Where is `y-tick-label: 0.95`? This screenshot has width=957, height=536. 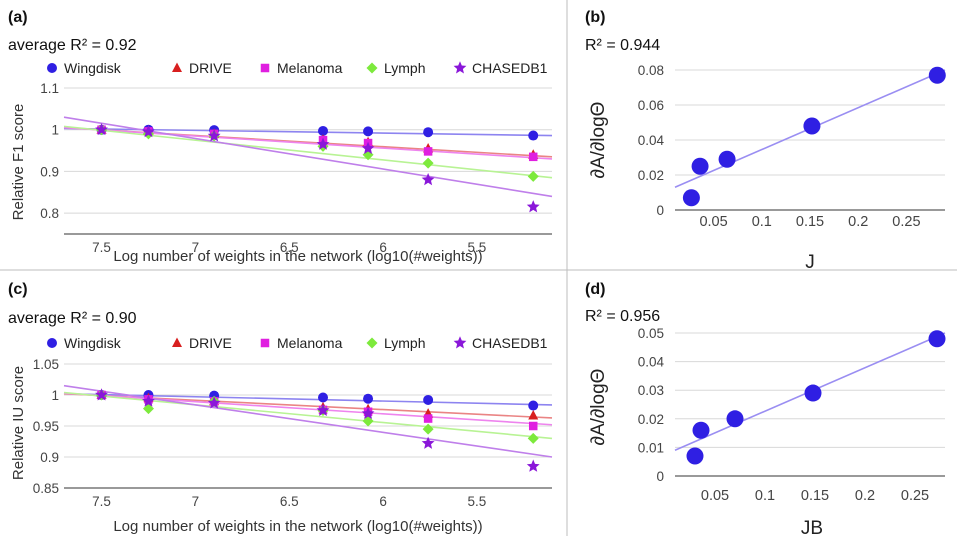 y-tick-label: 0.95 is located at coordinates (46, 426).